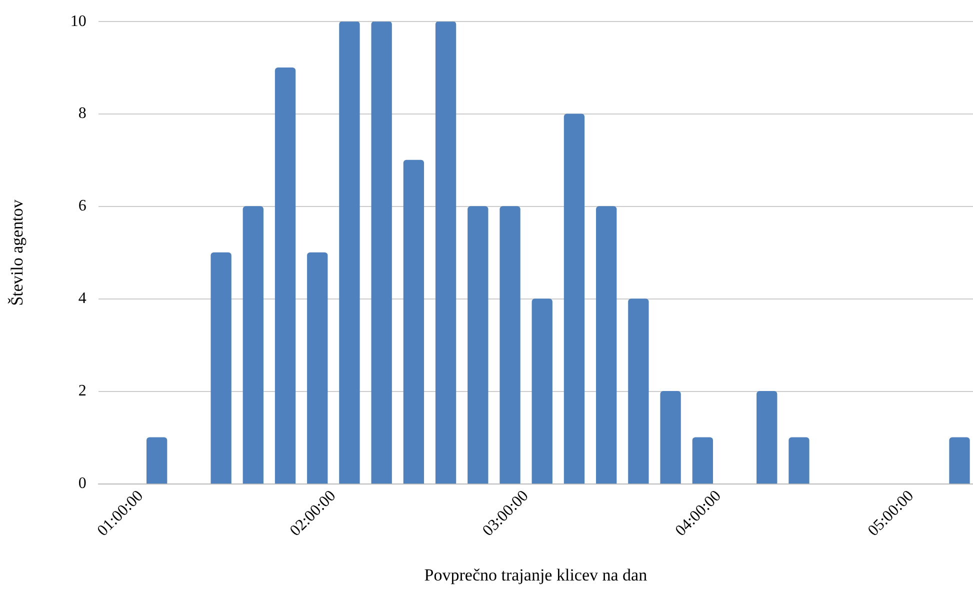 This screenshot has height=594, width=973. I want to click on y-tick-label: 0, so click(82, 483).